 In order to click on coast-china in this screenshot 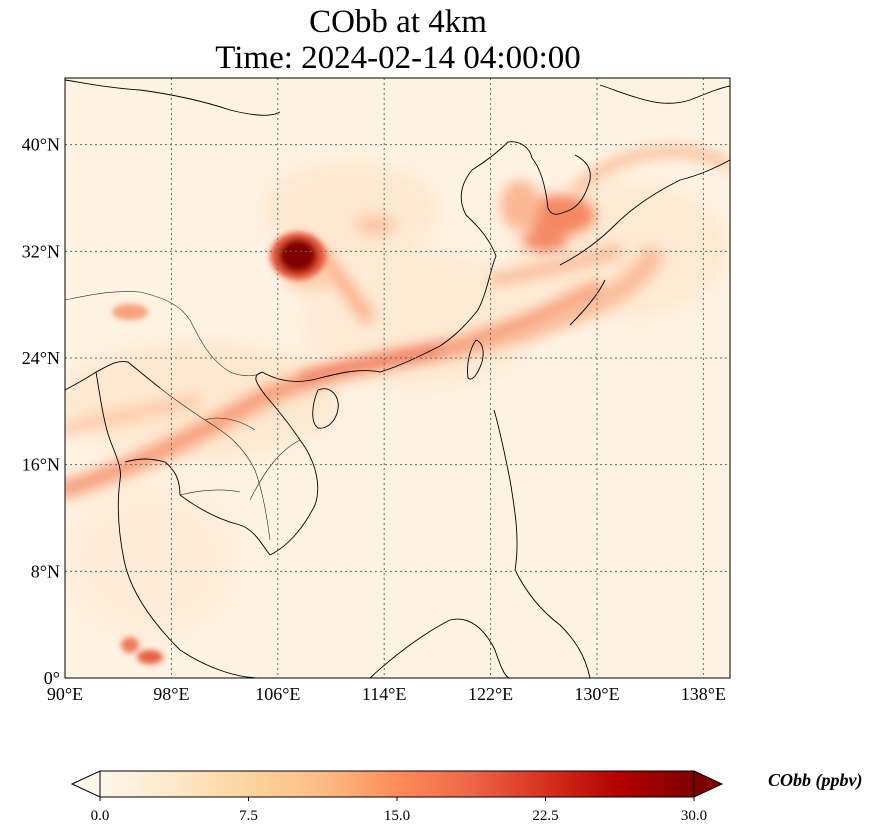, I will do `click(397, 261)`.